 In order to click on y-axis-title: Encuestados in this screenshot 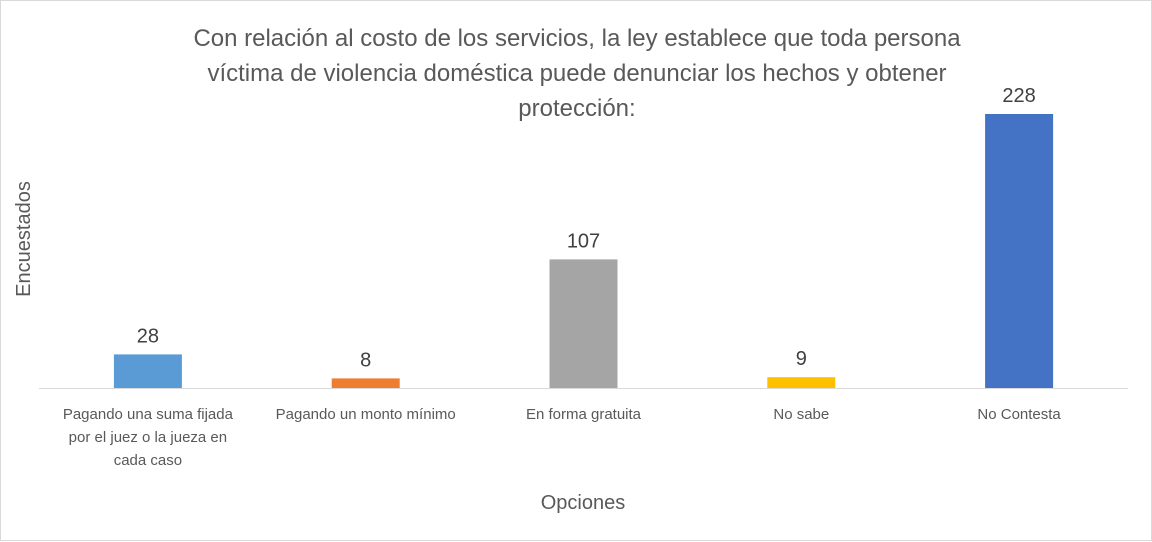, I will do `click(24, 239)`.